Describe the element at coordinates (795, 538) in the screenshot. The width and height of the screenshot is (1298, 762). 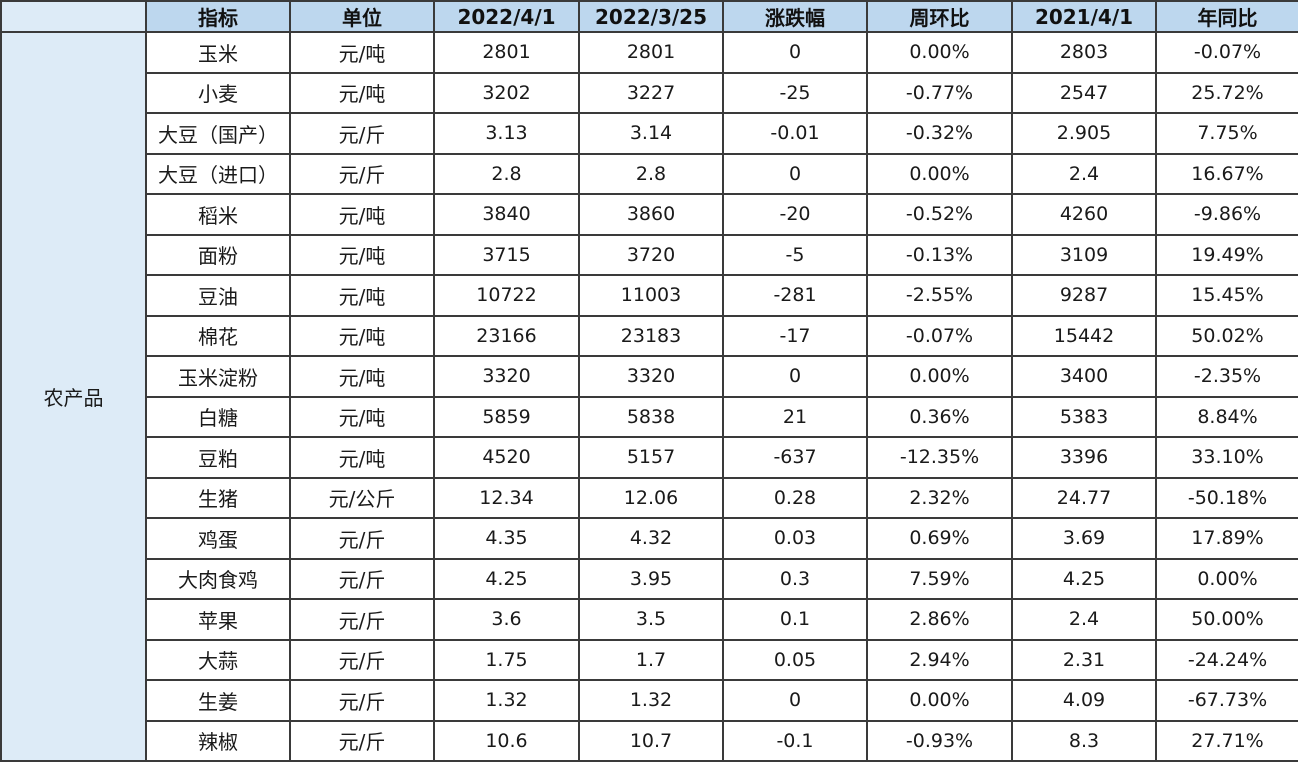
I see `cell-change: 0.03` at that location.